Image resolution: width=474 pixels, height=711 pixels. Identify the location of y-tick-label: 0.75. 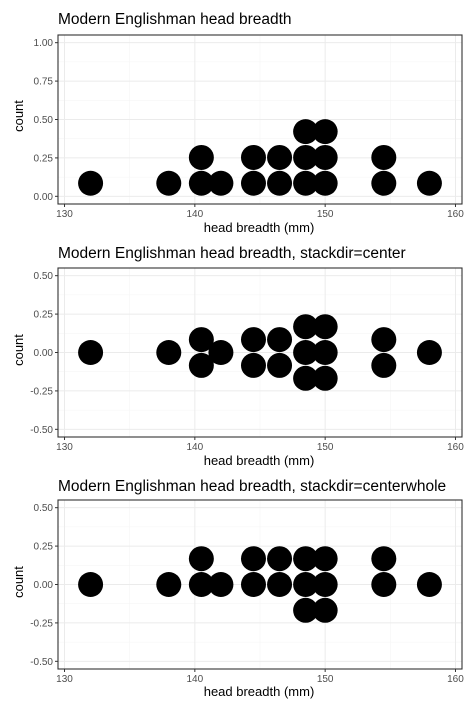
(44, 82).